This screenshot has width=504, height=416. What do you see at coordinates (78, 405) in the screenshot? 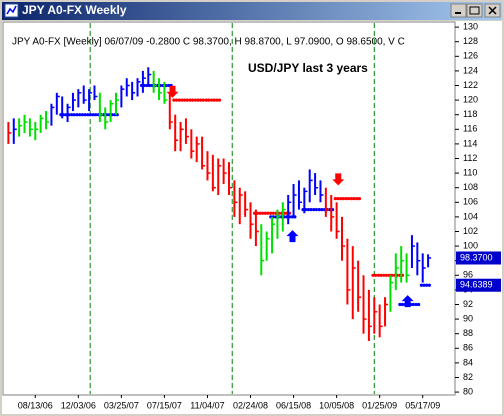
I see `x-tick-label: 12/03/06` at bounding box center [78, 405].